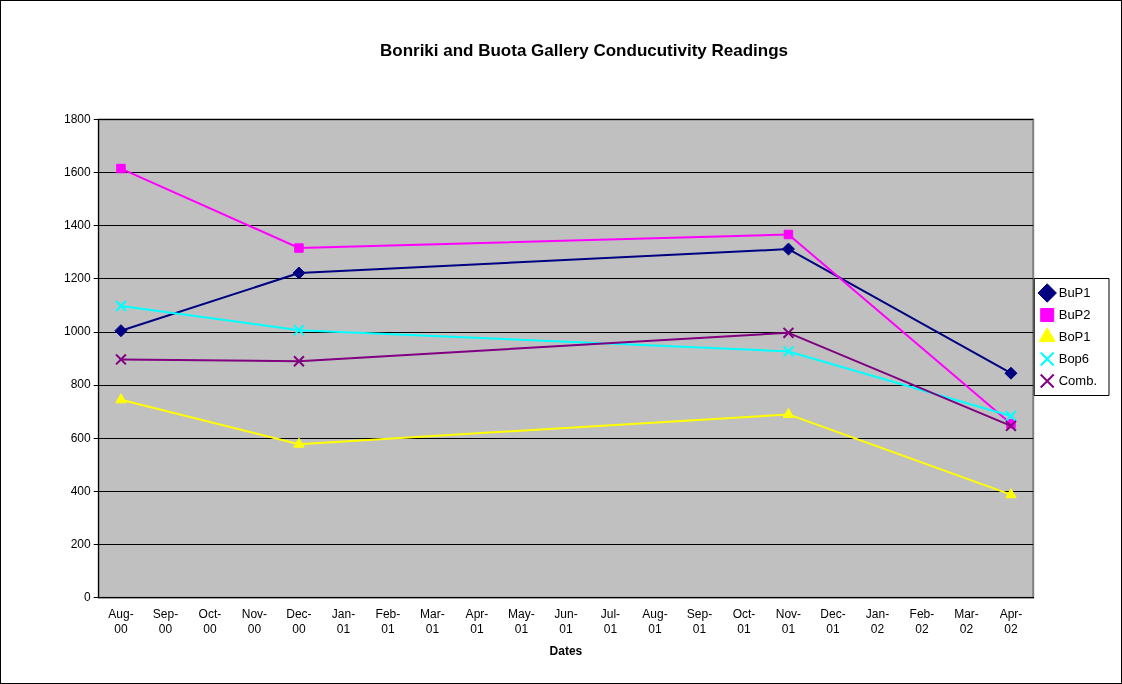 The image size is (1122, 684). Describe the element at coordinates (521, 621) in the screenshot. I see `x-tick-label: May-01` at that location.